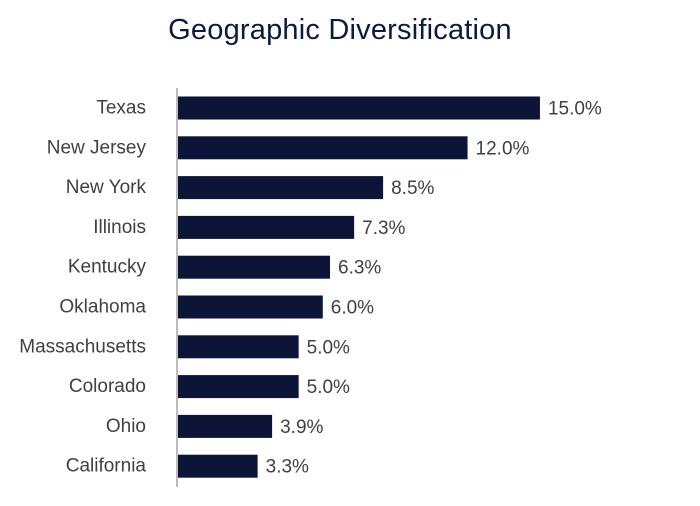  Describe the element at coordinates (340, 30) in the screenshot. I see `chart-title: Geographic Diversification` at that location.